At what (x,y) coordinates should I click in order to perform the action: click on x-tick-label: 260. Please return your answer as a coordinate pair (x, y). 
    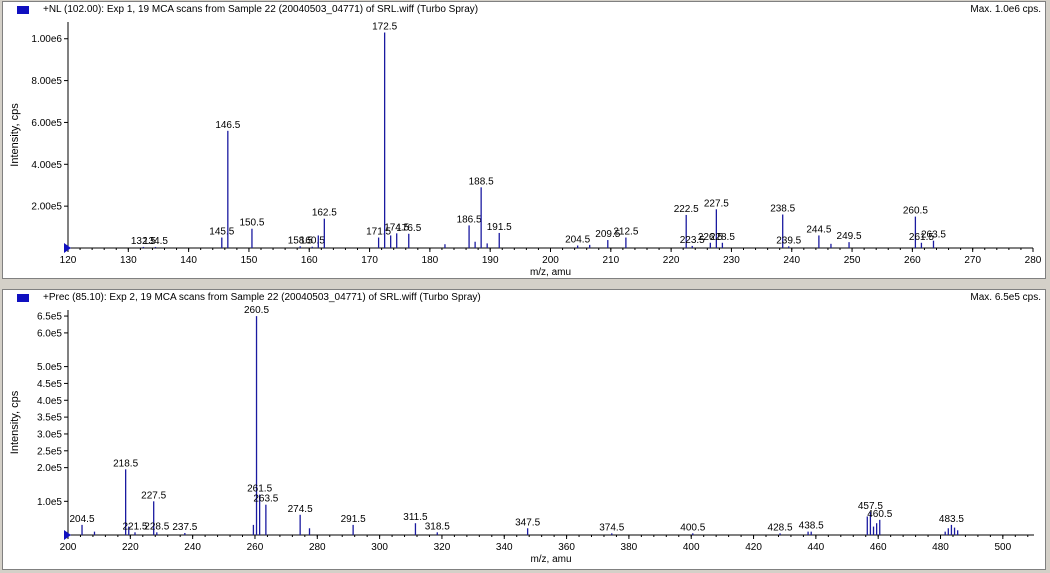
    Looking at the image, I should click on (255, 547).